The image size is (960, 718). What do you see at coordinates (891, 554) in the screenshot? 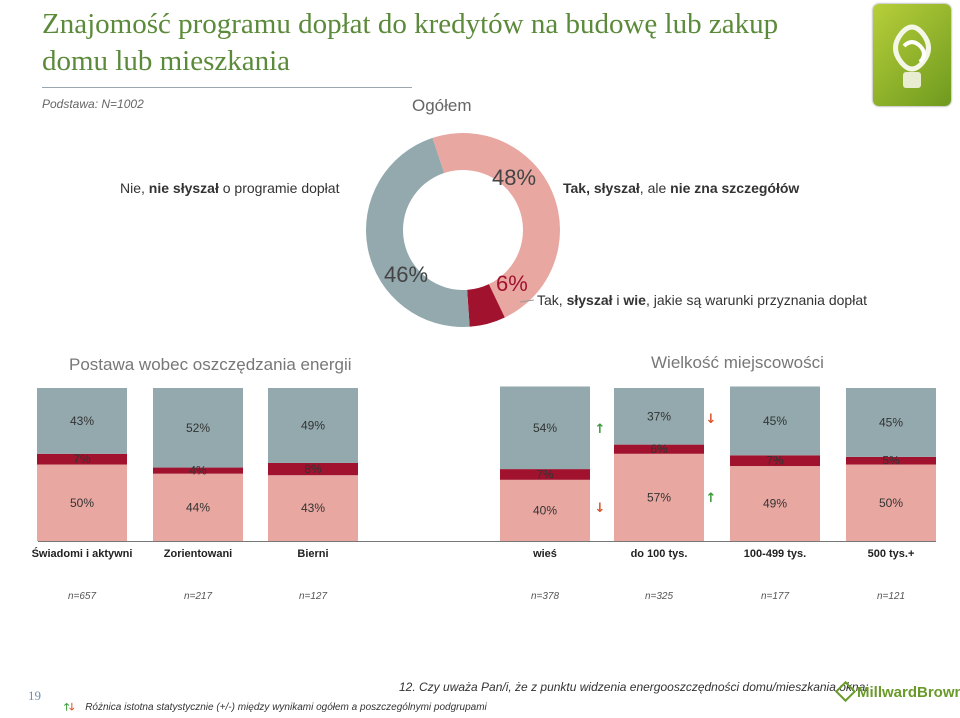
I see `category-label: 500 tys.+` at bounding box center [891, 554].